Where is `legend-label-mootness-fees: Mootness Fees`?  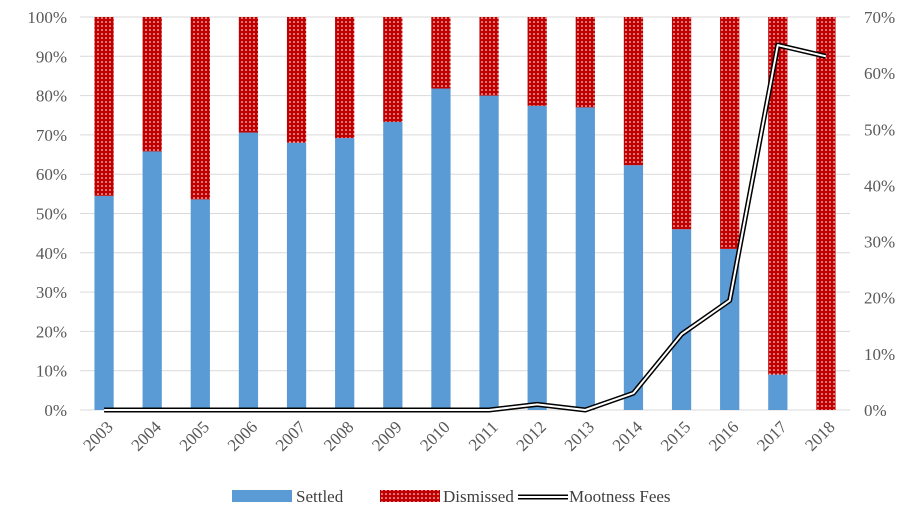
legend-label-mootness-fees: Mootness Fees is located at coordinates (620, 496).